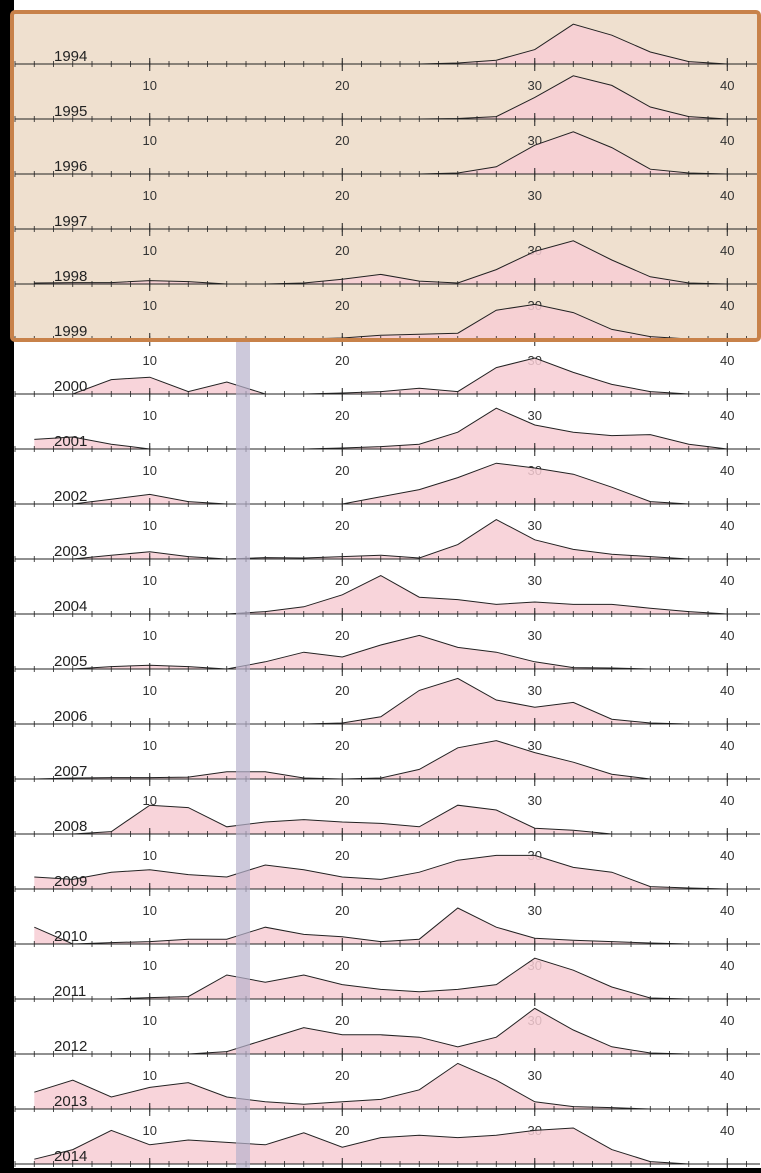 The image size is (761, 1173). I want to click on series-label: 2011, so click(70, 991).